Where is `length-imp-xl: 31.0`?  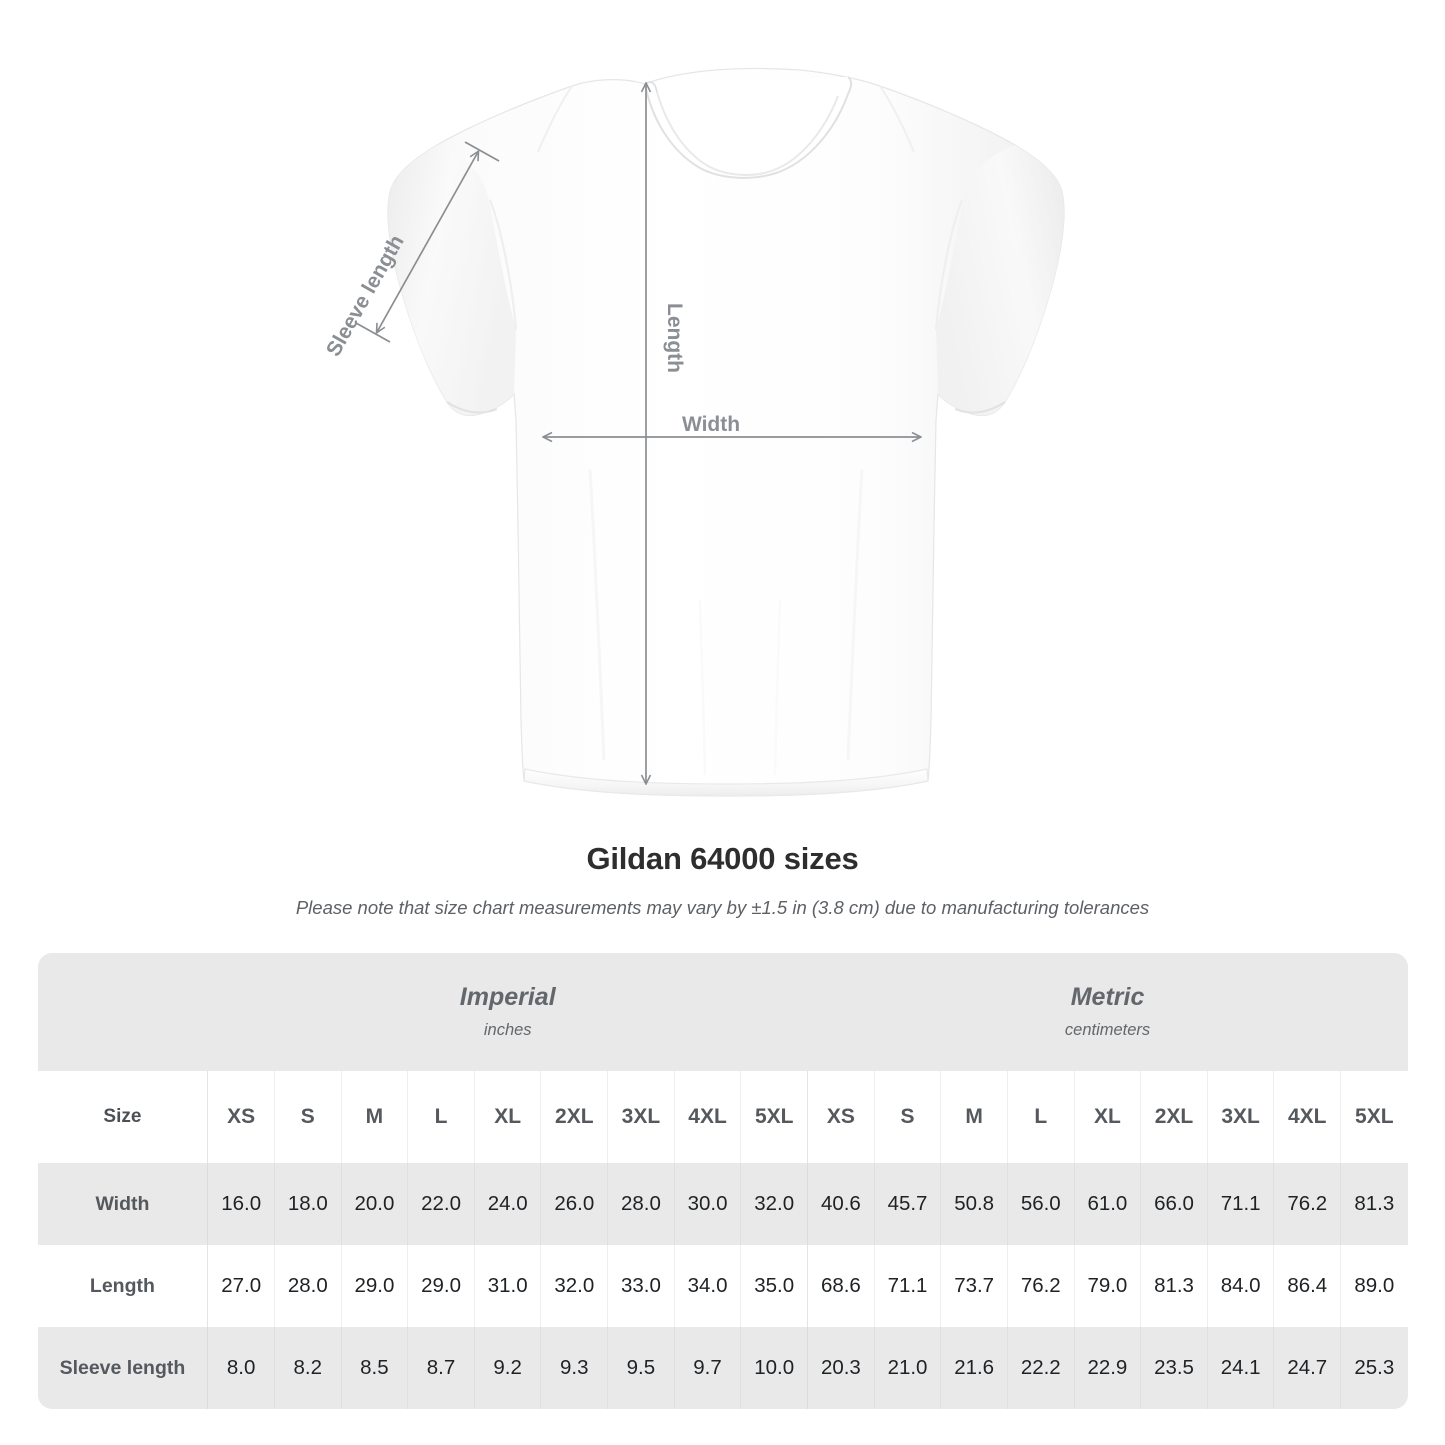 length-imp-xl: 31.0 is located at coordinates (507, 1286).